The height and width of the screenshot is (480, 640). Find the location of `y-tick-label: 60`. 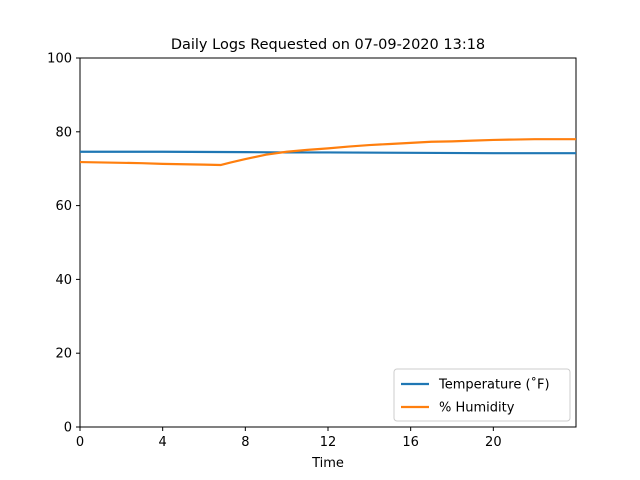

y-tick-label: 60 is located at coordinates (63, 206).